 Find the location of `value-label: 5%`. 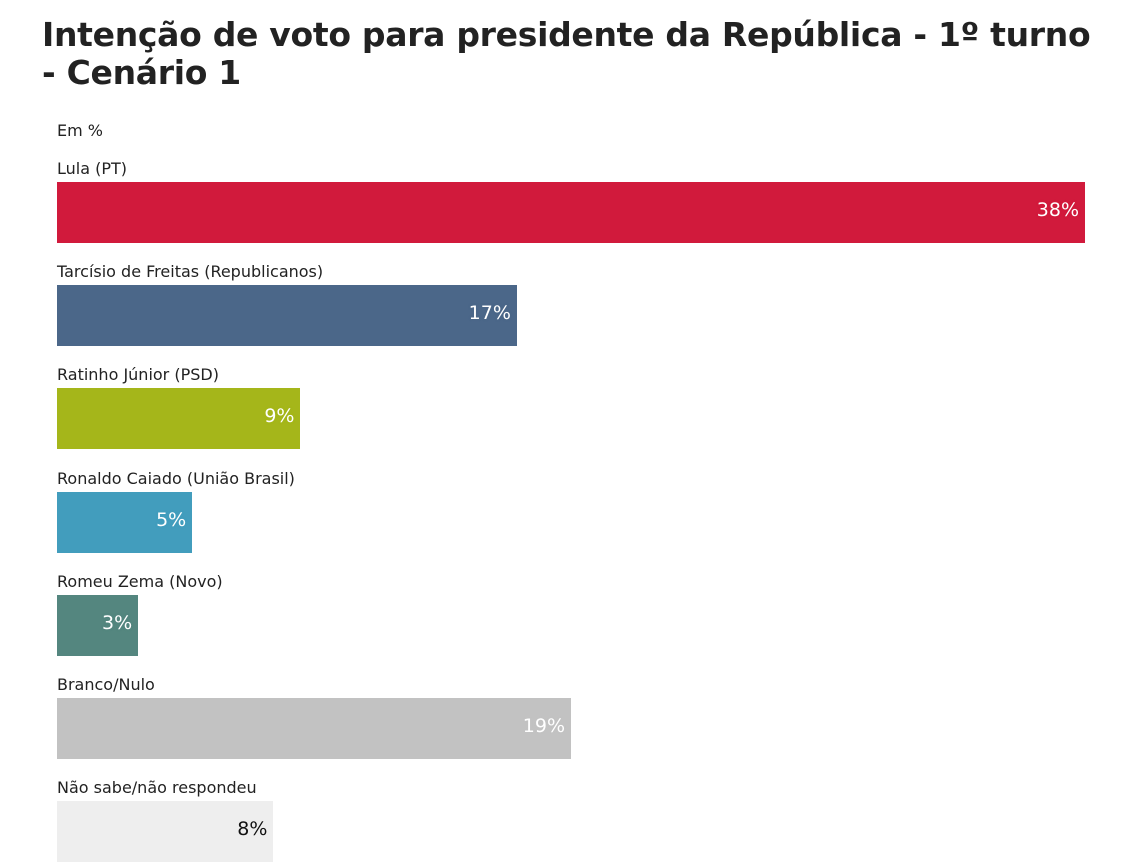

value-label: 5% is located at coordinates (171, 519).